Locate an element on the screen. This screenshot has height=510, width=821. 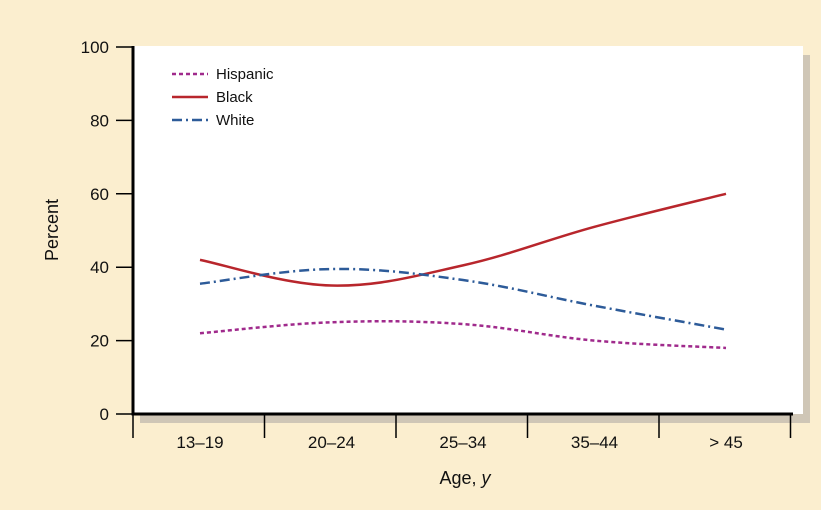
x-axis-title: Age, y is located at coordinates (465, 478).